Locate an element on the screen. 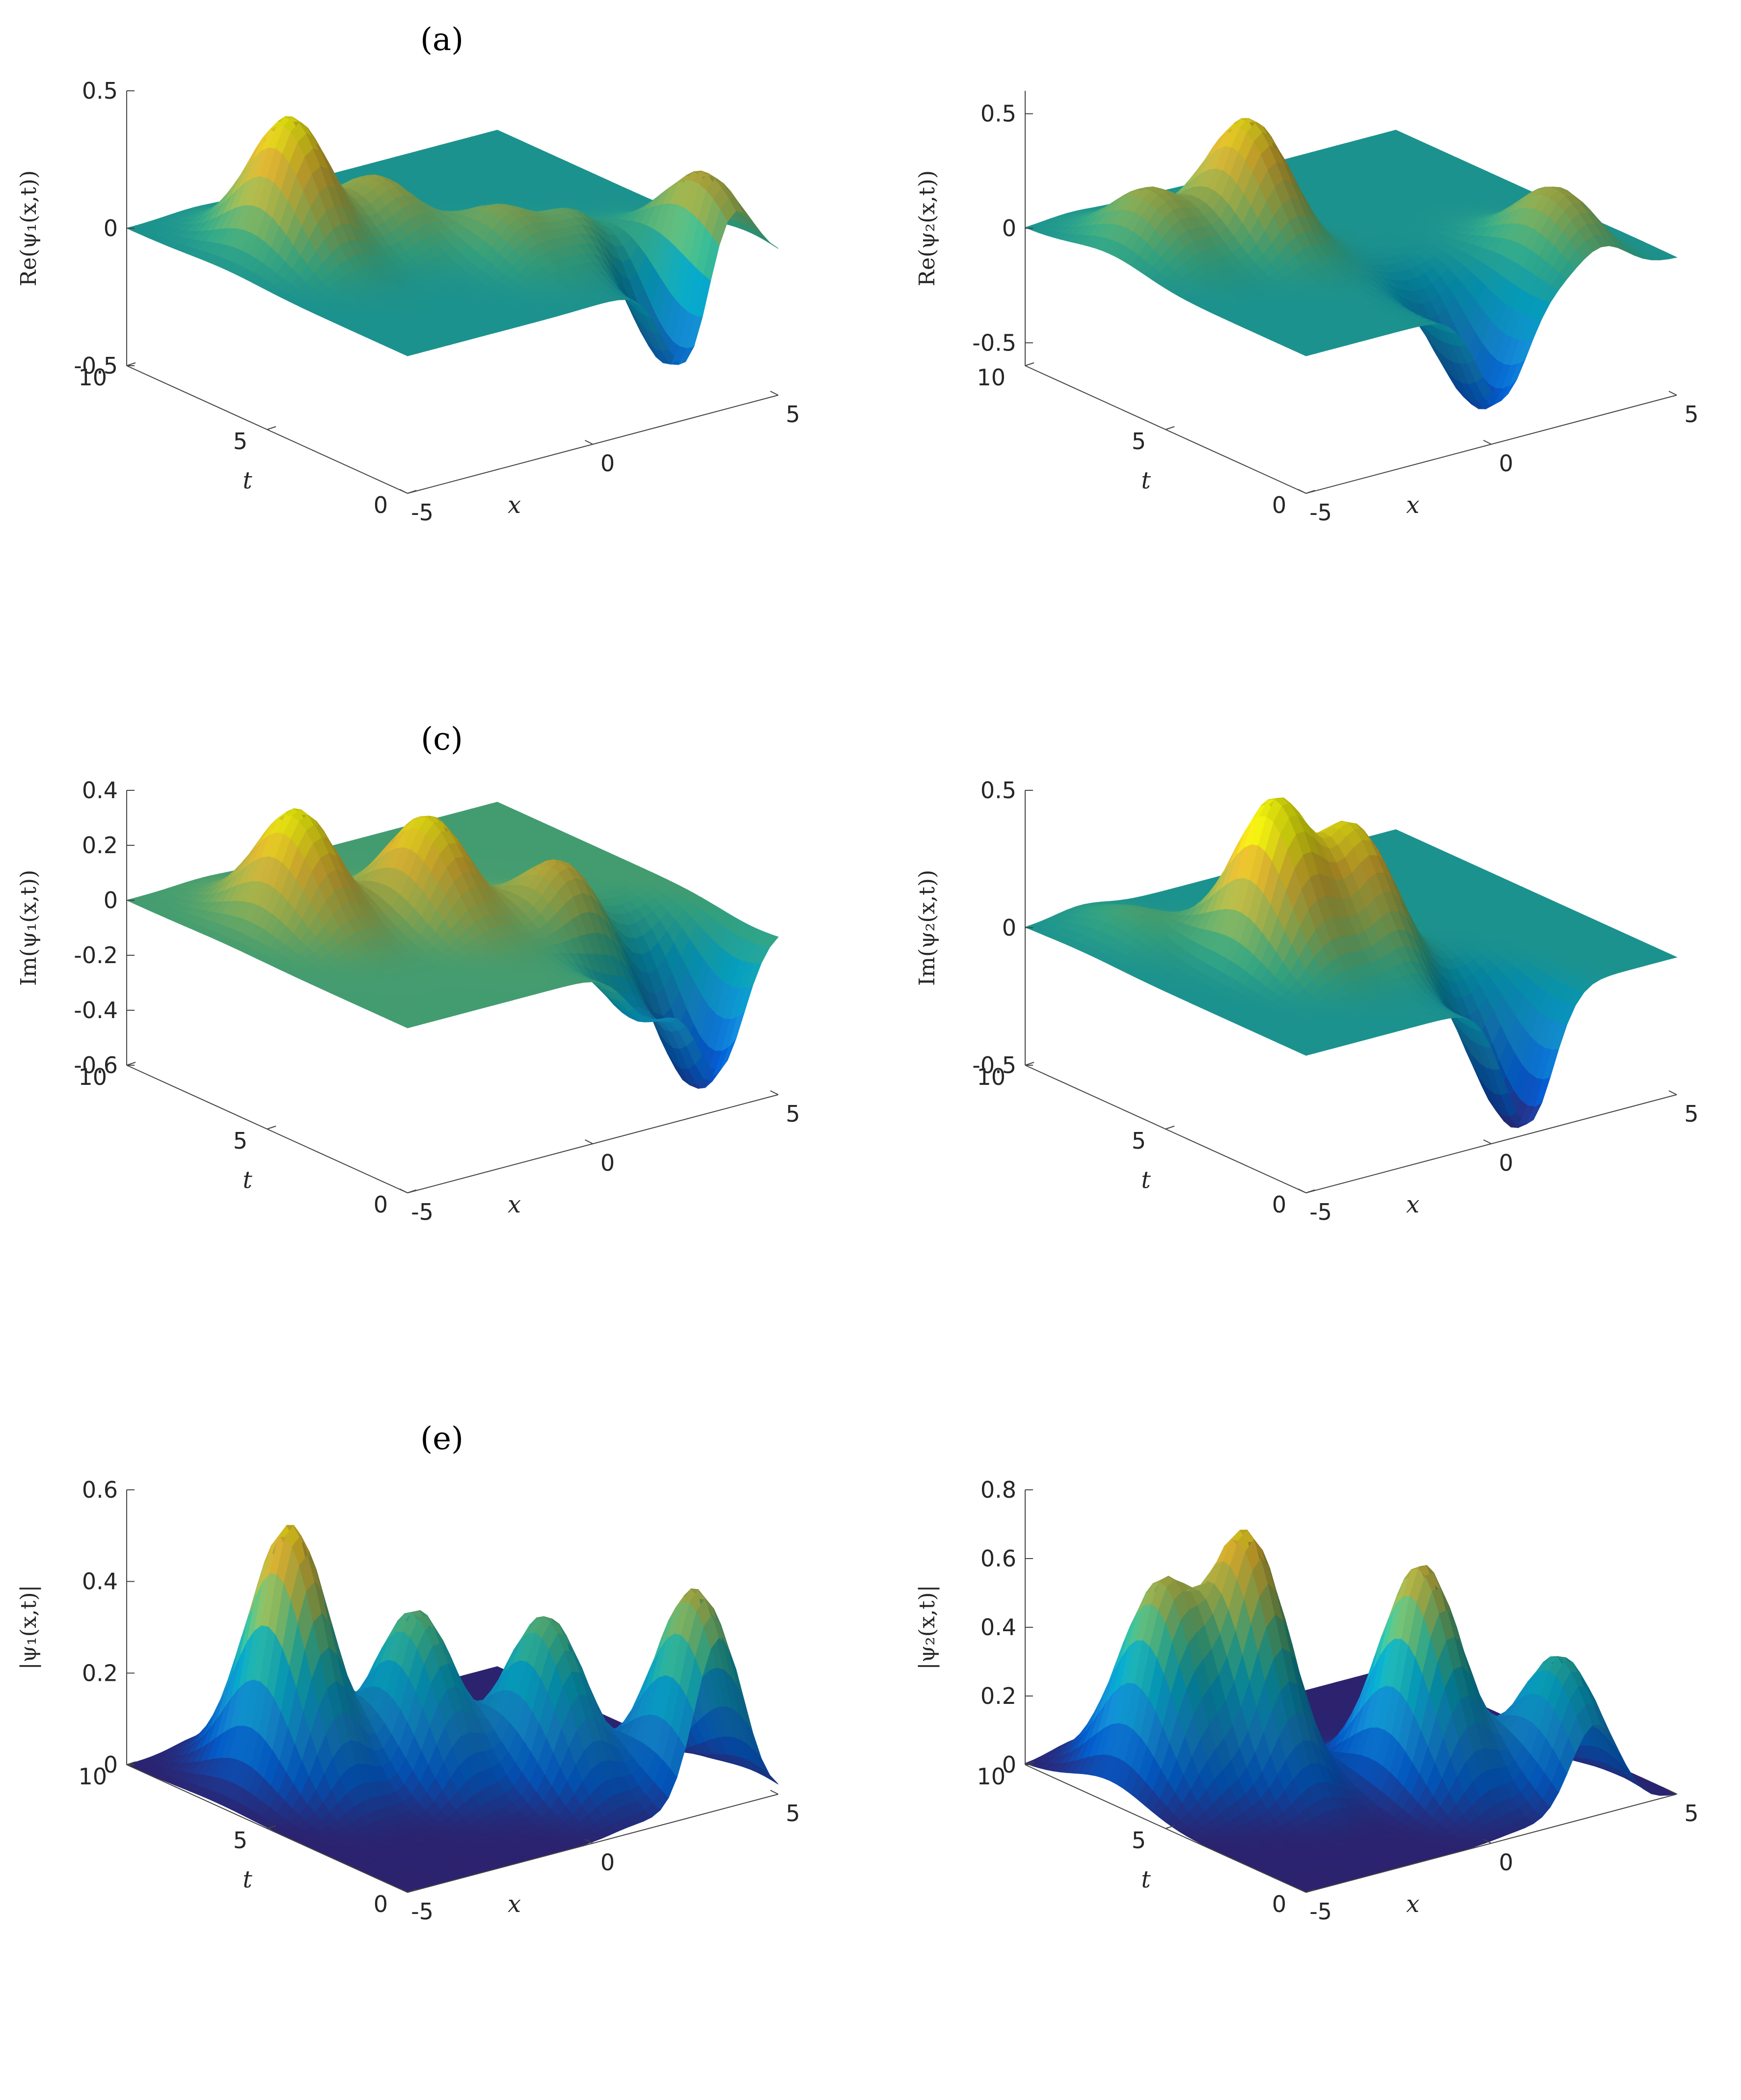  axes: 0 0.2 0.4 0.6 0.8 0 5 10 -5 0 5 is located at coordinates (1337, 1701).